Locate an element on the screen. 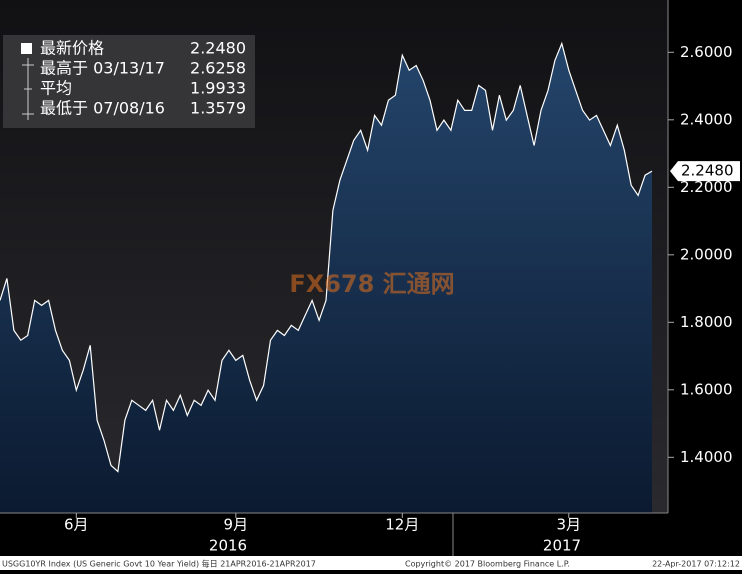 The width and height of the screenshot is (742, 574). stat-name: 最新价格 is located at coordinates (72, 48).